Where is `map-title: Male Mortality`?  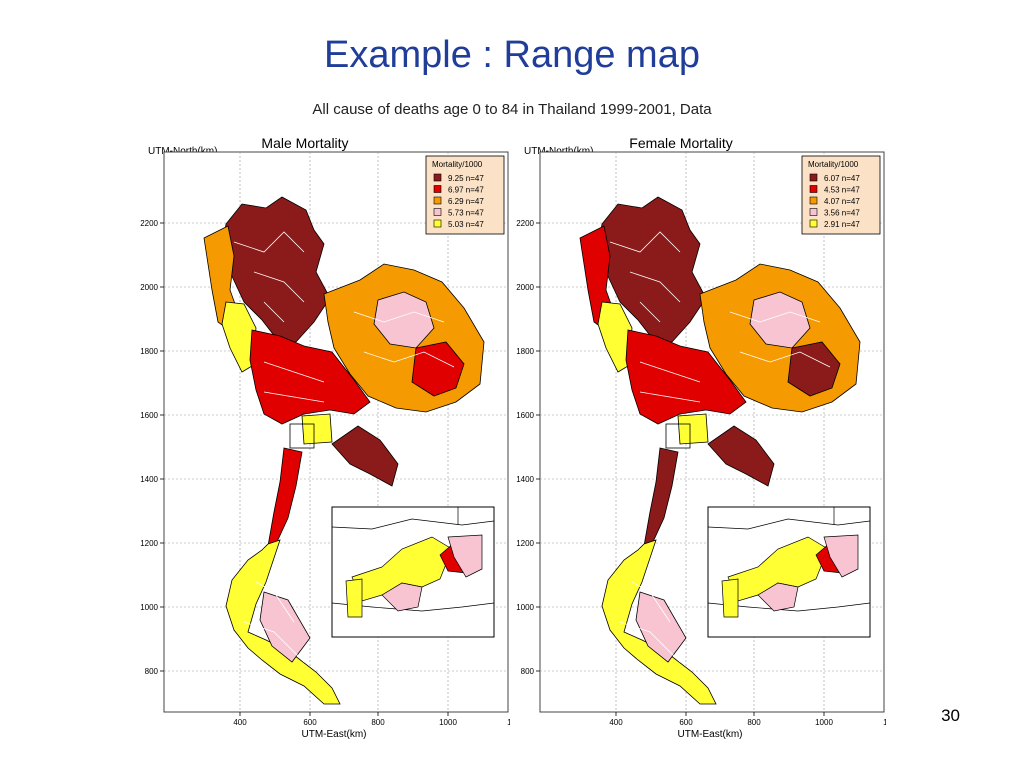 map-title: Male Mortality is located at coordinates (304, 143).